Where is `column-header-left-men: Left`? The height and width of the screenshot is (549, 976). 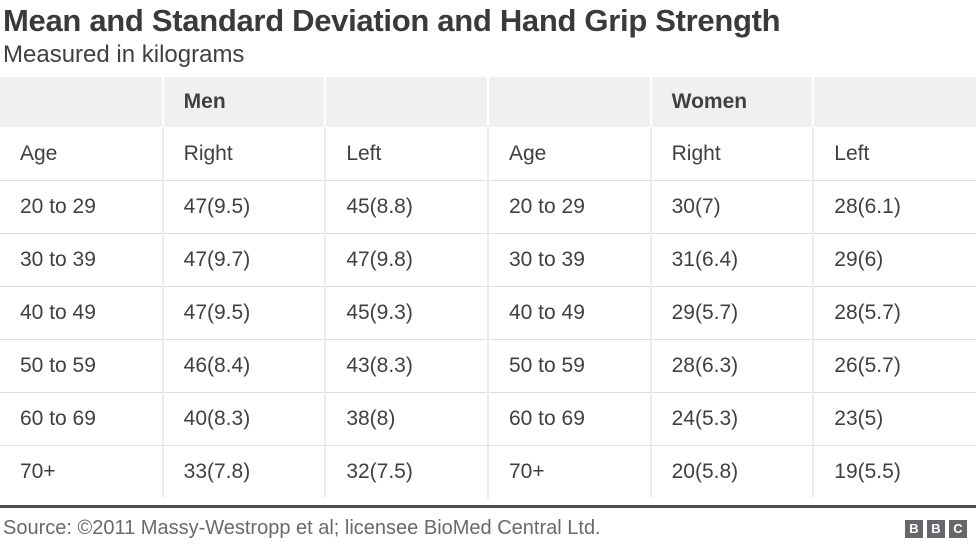 column-header-left-men: Left is located at coordinates (406, 154).